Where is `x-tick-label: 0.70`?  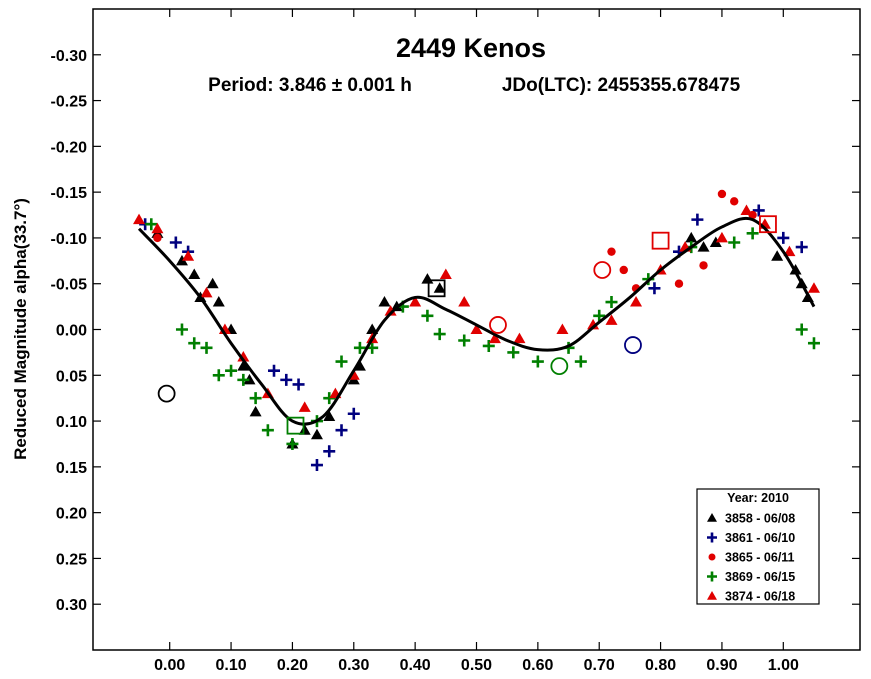
x-tick-label: 0.70 is located at coordinates (599, 665).